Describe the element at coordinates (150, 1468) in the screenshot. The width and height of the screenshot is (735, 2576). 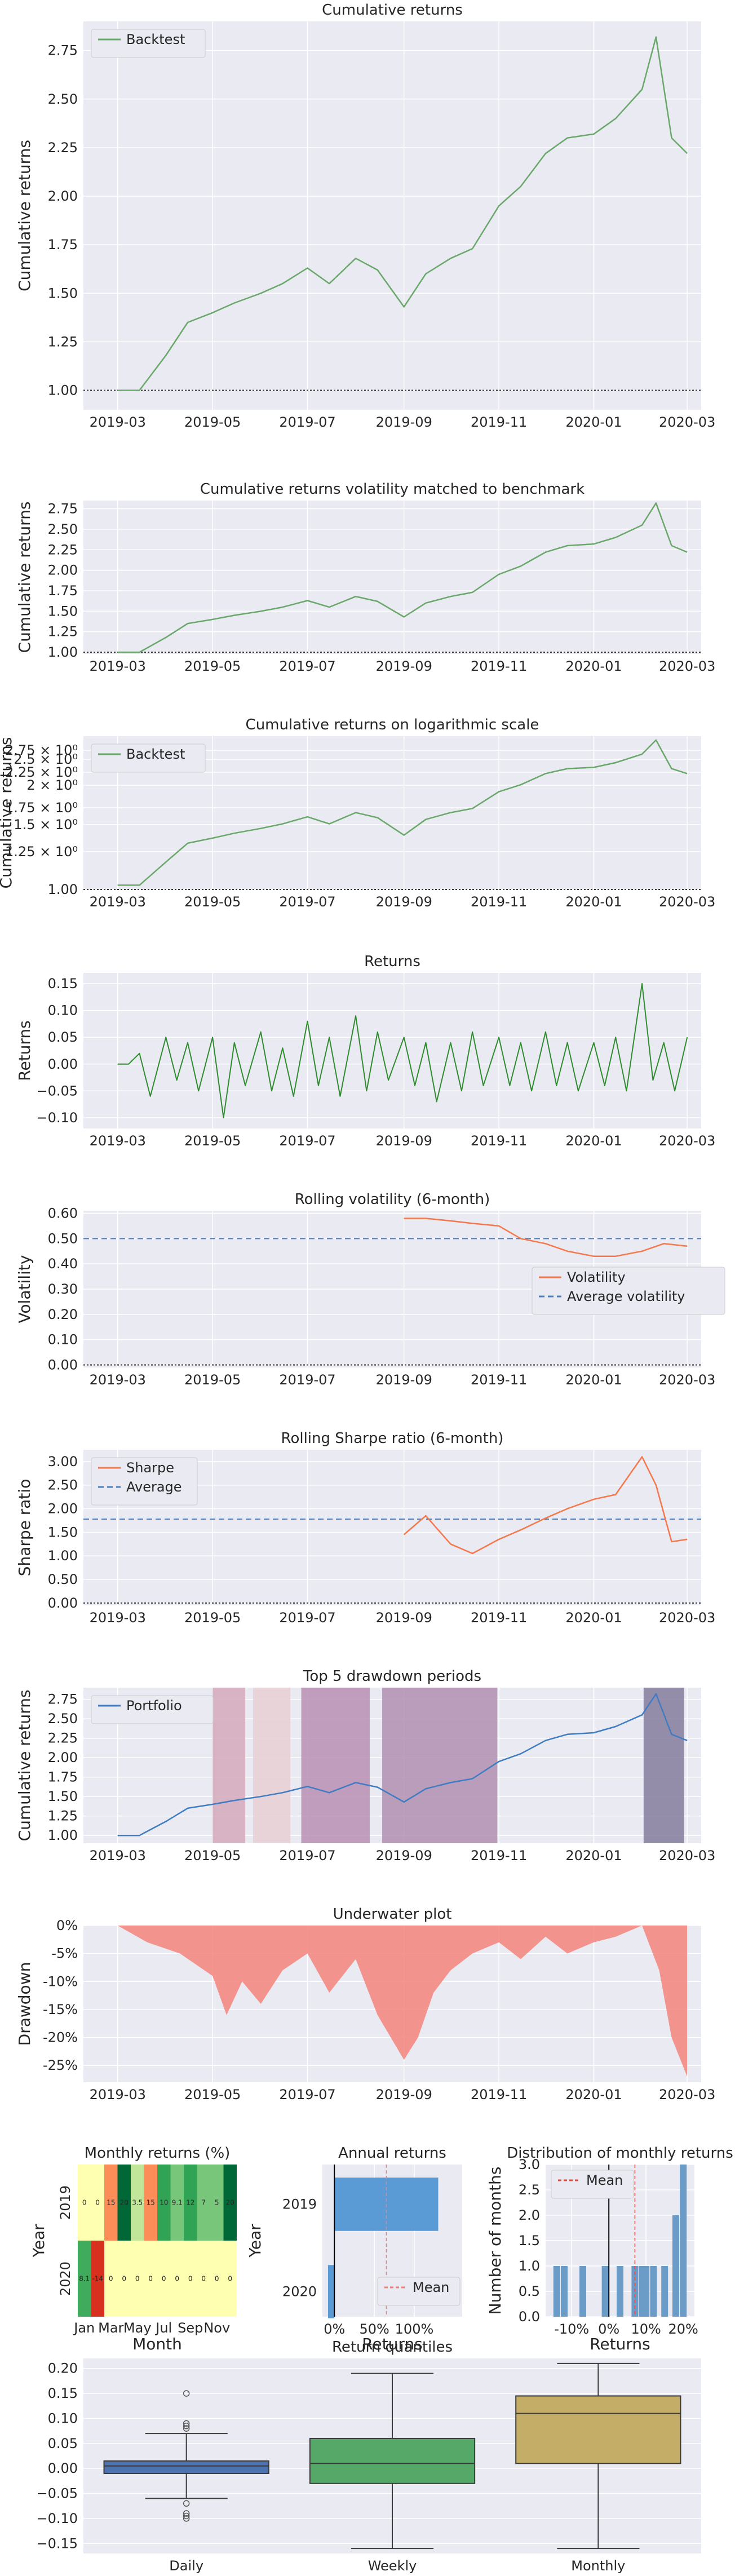
I see `legend-label: Sharpe` at that location.